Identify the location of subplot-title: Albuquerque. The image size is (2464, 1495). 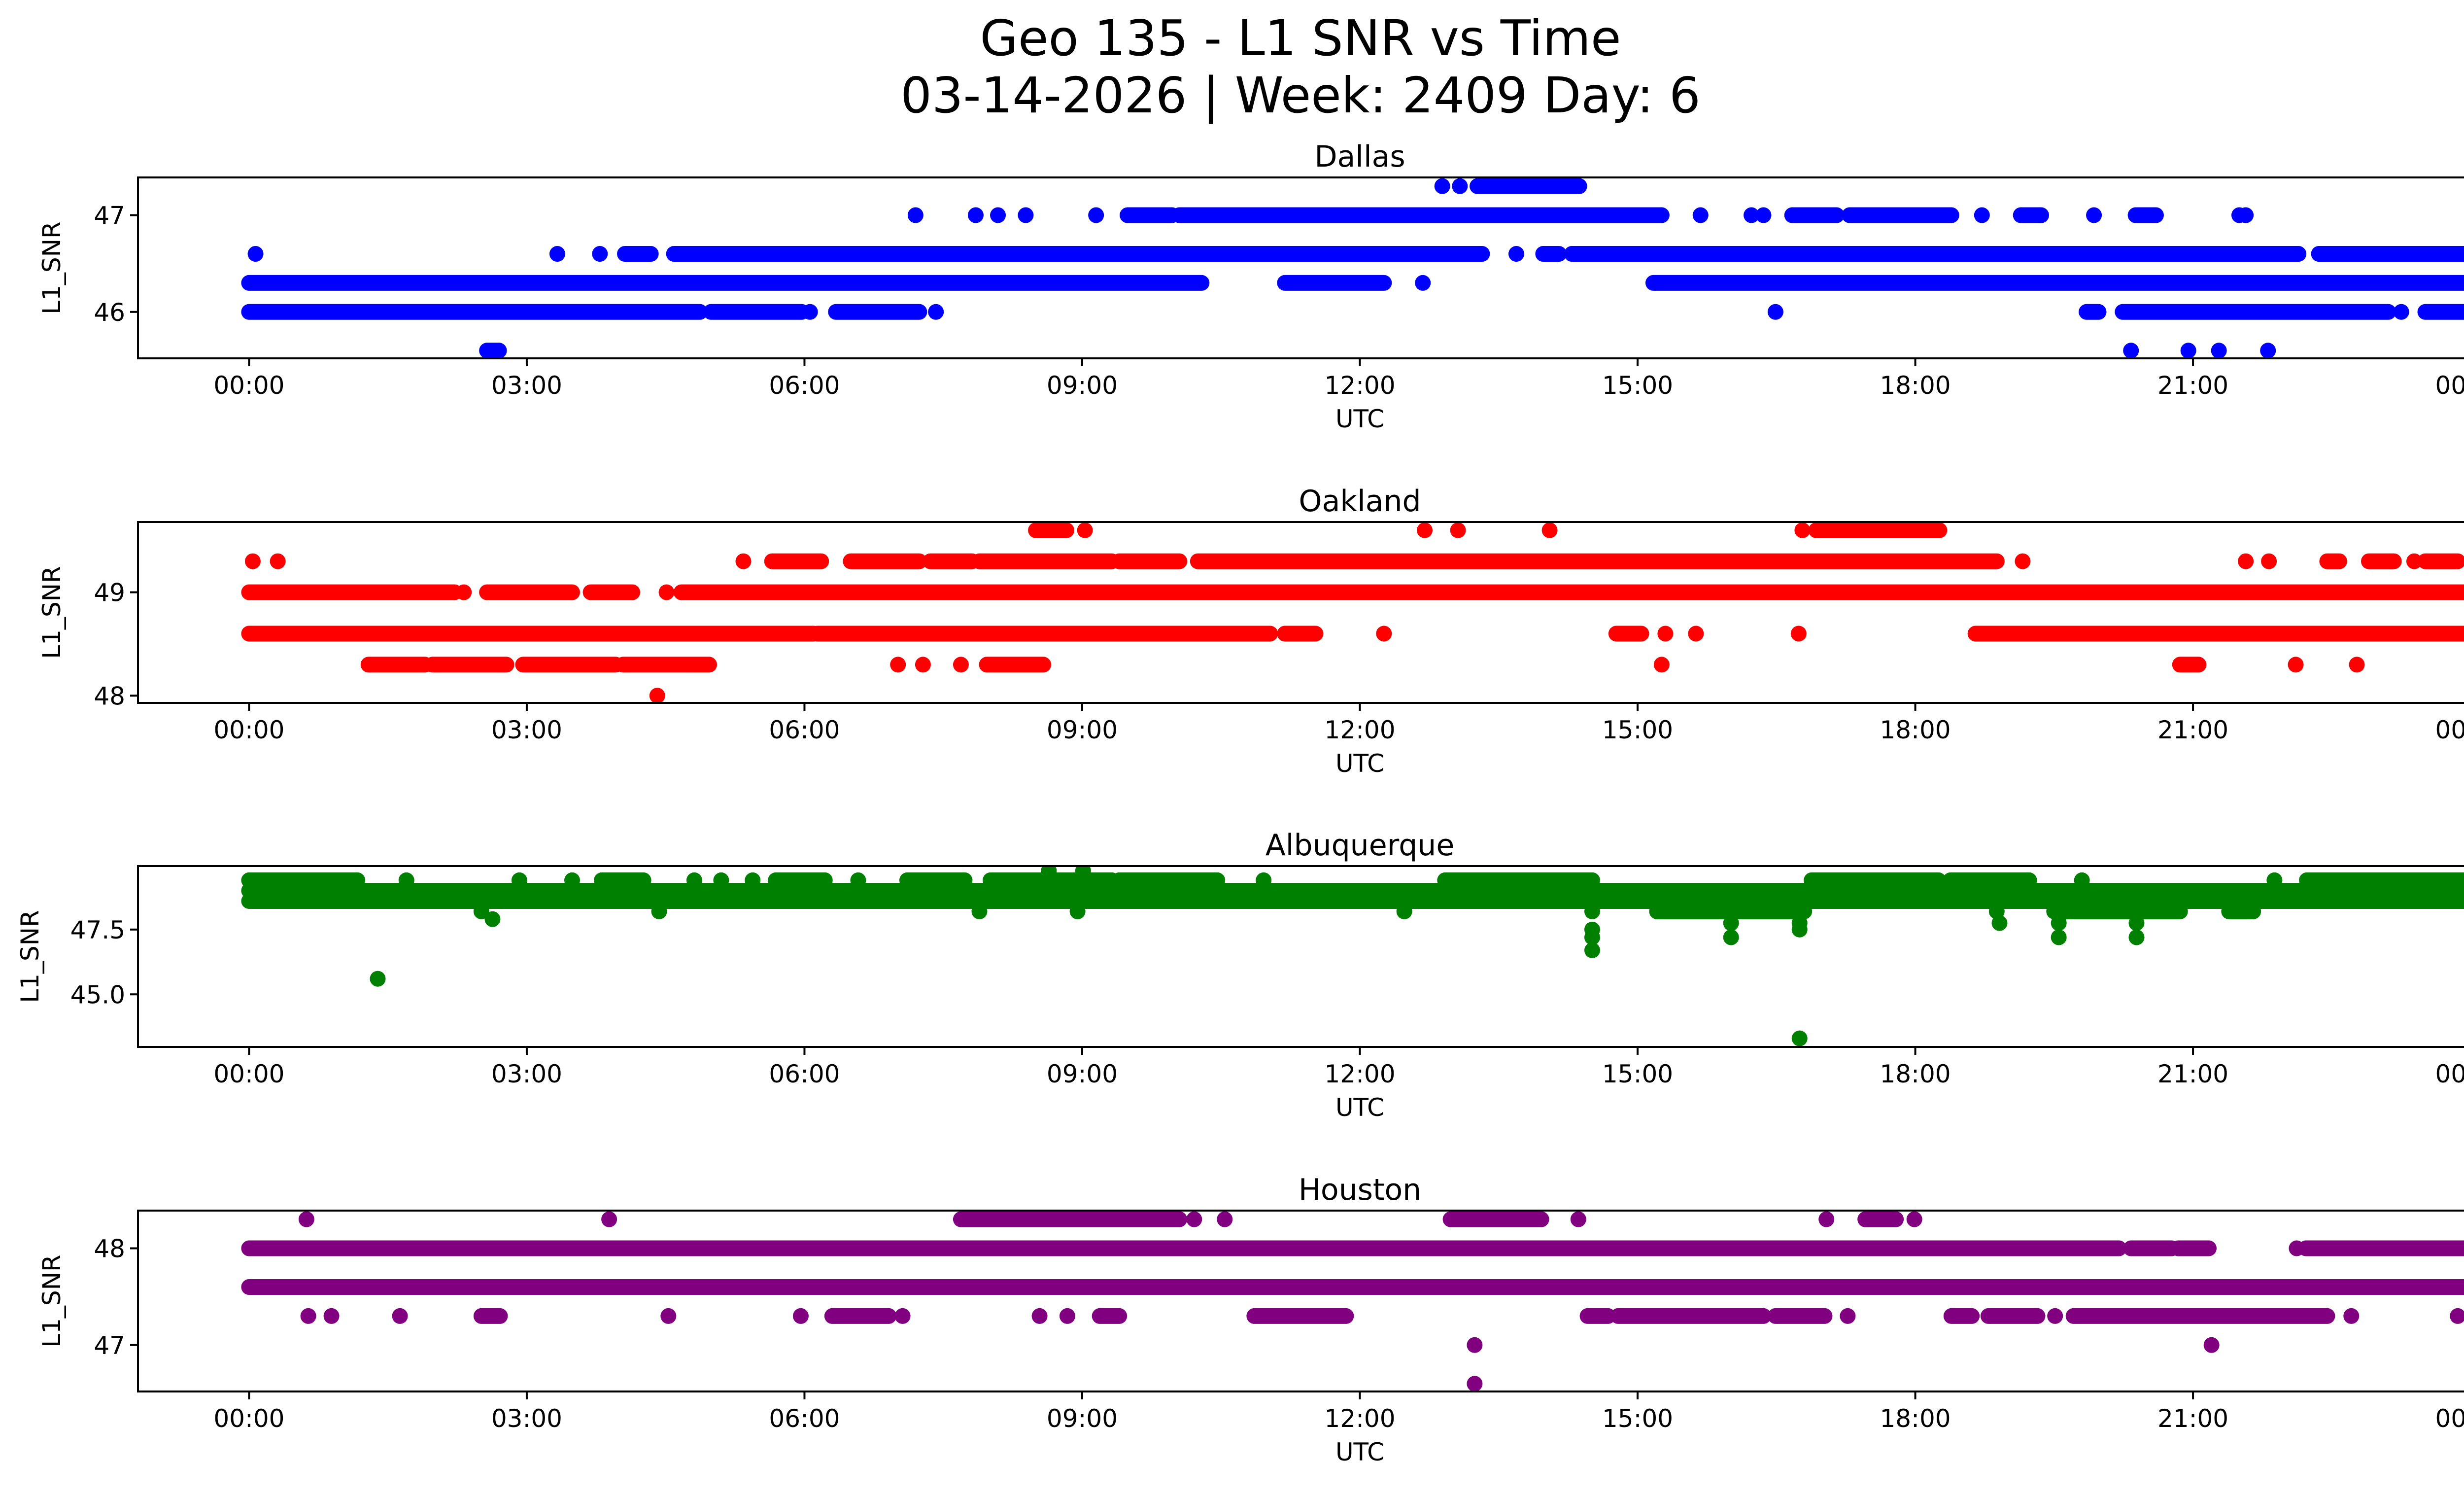
(1360, 845).